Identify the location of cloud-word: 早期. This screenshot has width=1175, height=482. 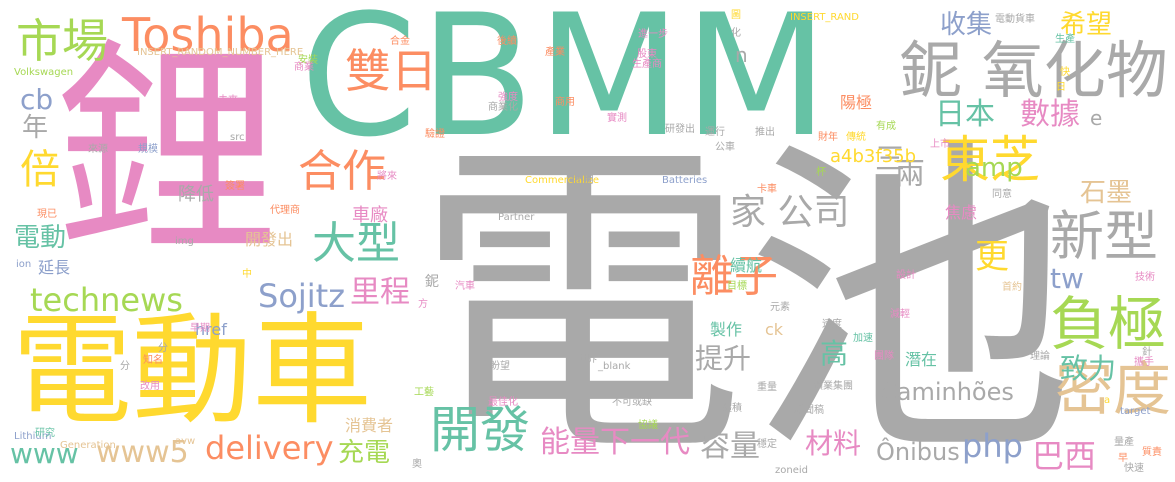
(200, 328).